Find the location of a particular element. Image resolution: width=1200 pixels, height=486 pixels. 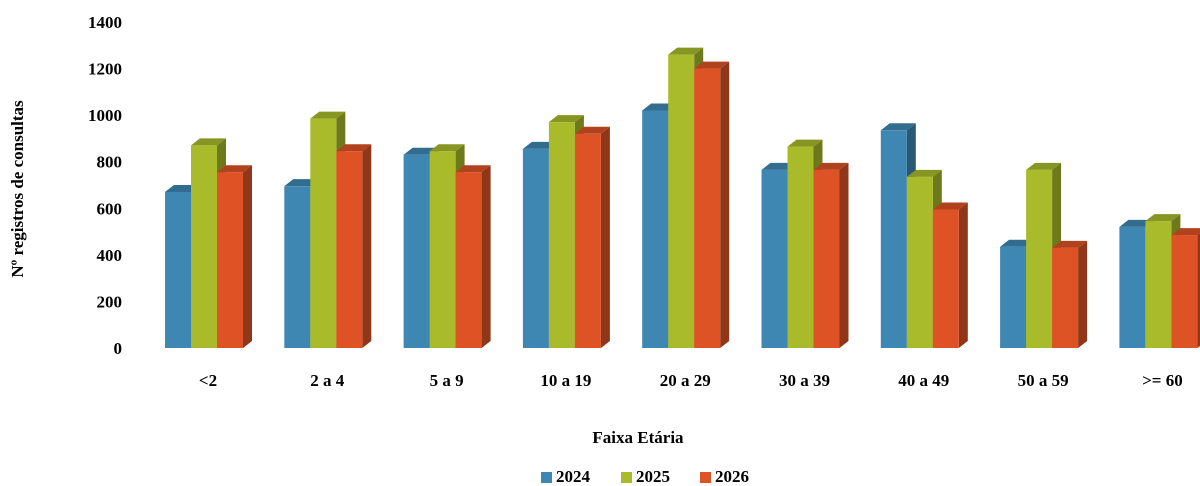

y-tick-label: 1000 is located at coordinates (105, 115).